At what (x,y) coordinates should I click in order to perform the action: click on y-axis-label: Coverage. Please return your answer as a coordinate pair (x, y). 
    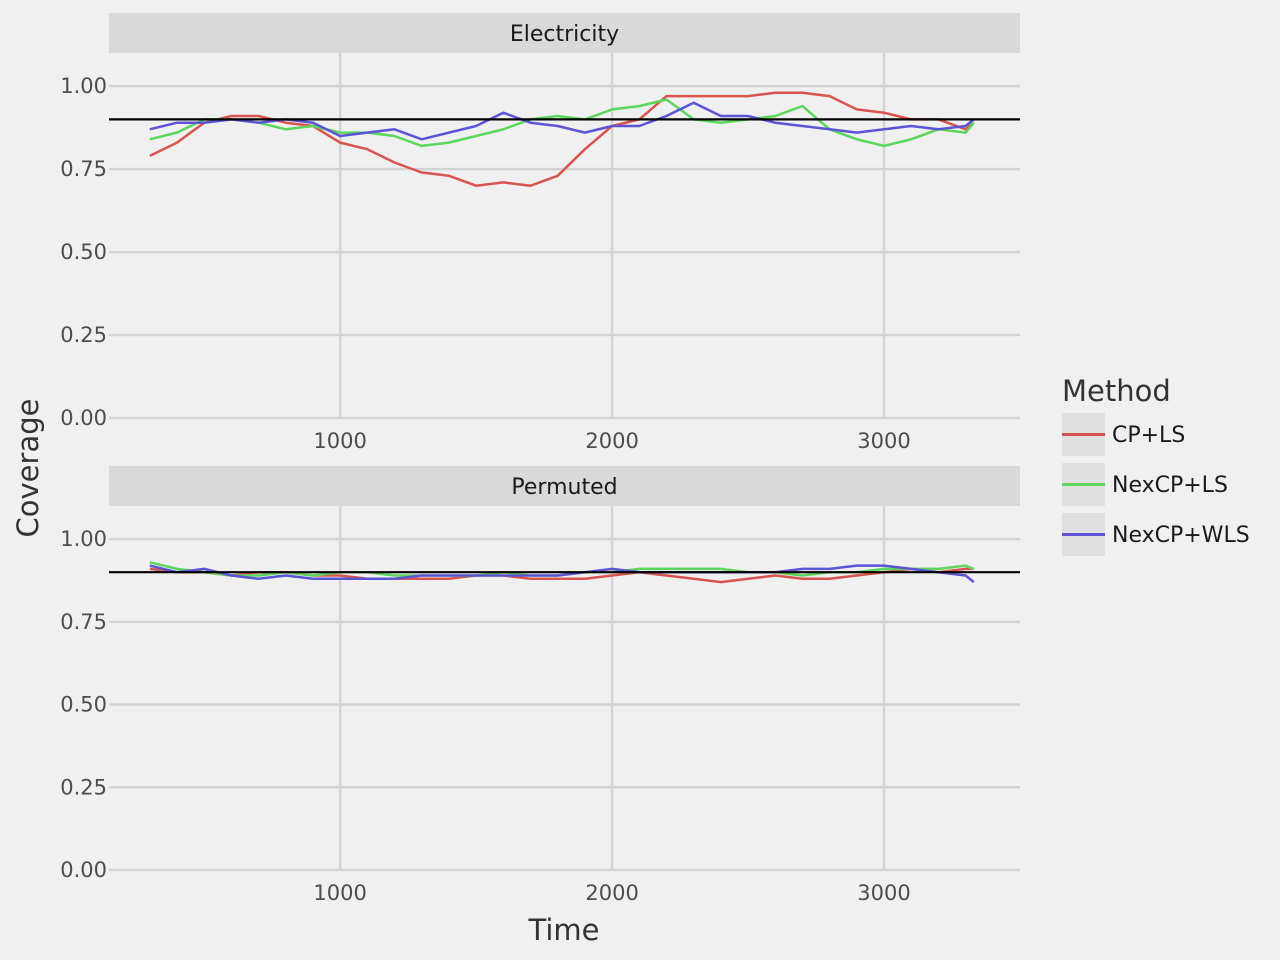
    Looking at the image, I should click on (28, 468).